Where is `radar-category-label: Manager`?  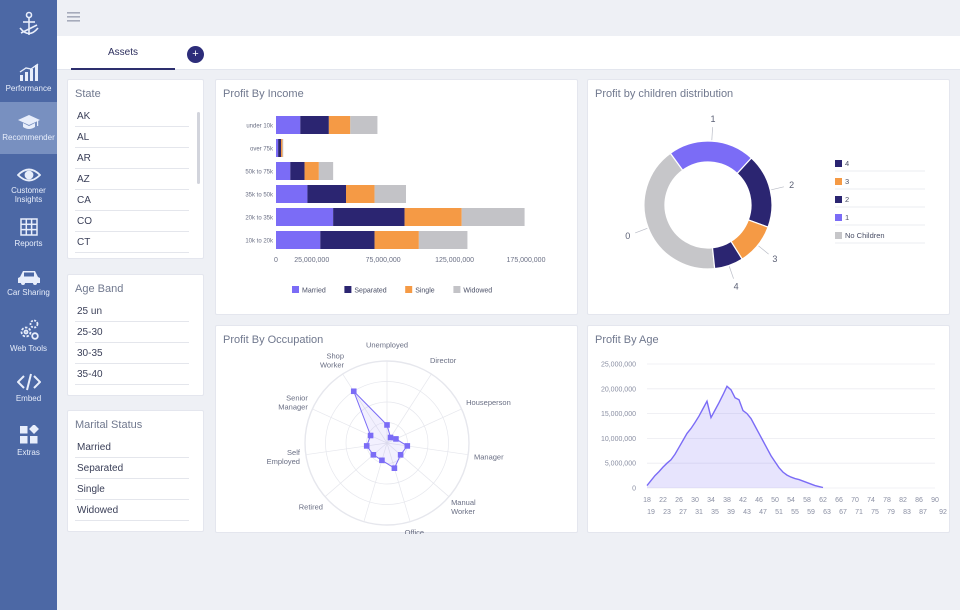 radar-category-label: Manager is located at coordinates (489, 456).